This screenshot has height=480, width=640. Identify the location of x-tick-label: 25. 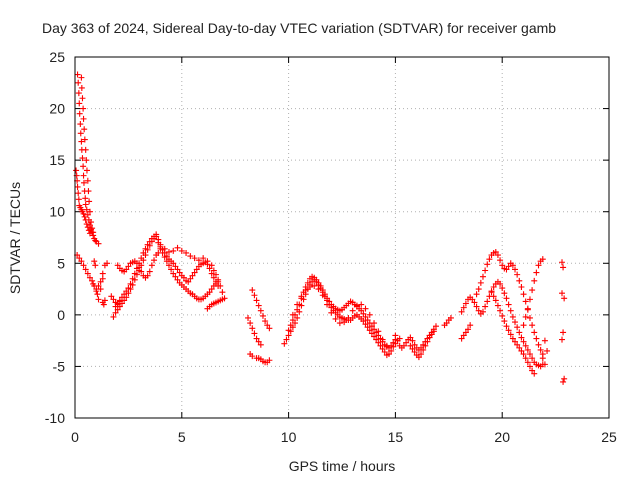
(609, 437).